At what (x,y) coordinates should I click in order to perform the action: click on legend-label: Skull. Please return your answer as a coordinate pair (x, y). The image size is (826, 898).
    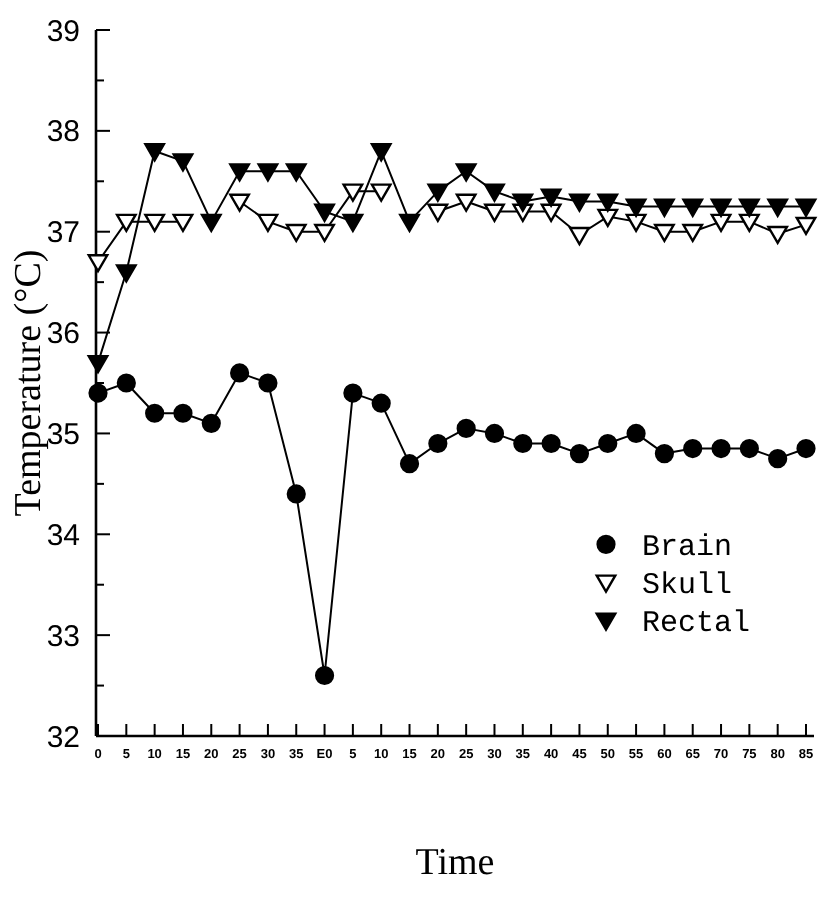
    Looking at the image, I should click on (687, 585).